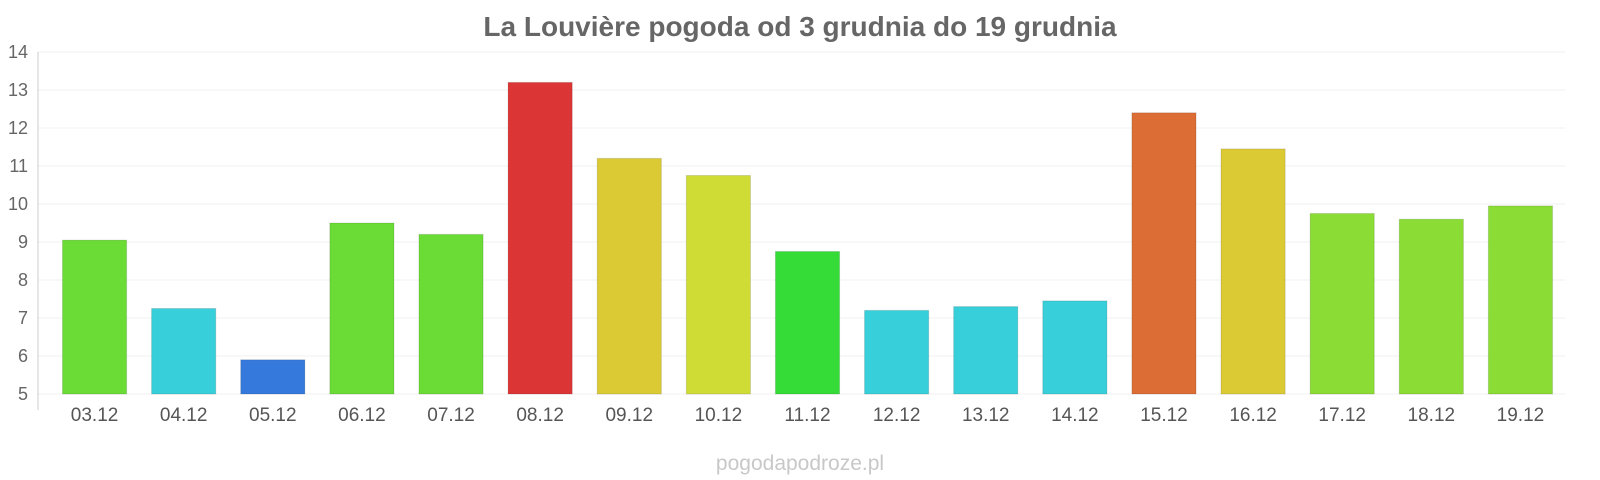 The image size is (1600, 480). I want to click on y-tick-label: 14, so click(18, 52).